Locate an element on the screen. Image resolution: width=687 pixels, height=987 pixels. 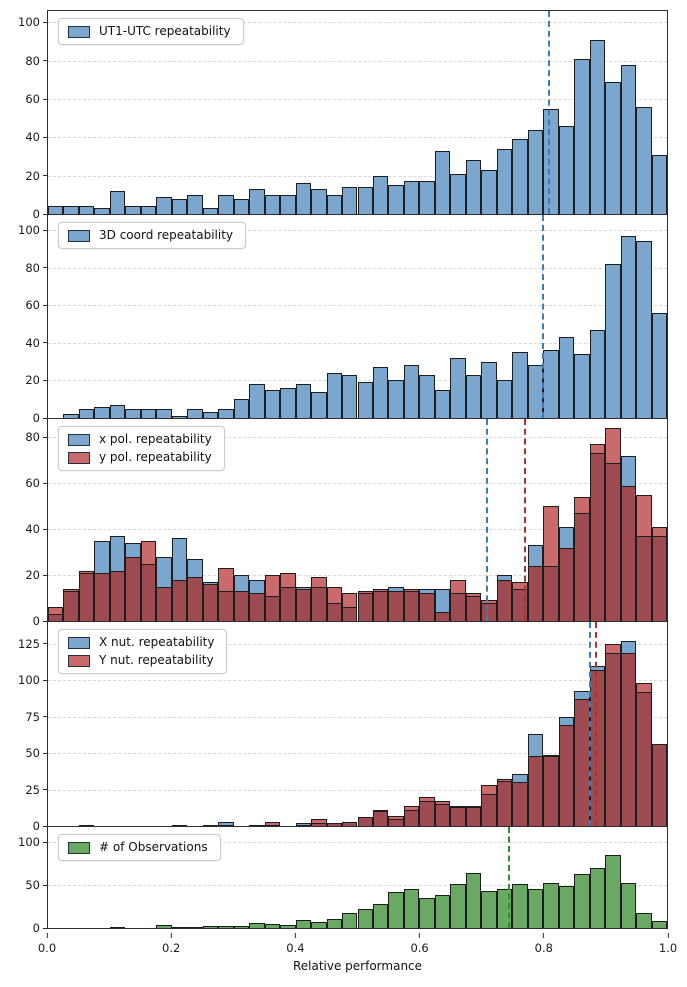
y-tick-label: 100 is located at coordinates (29, 230).